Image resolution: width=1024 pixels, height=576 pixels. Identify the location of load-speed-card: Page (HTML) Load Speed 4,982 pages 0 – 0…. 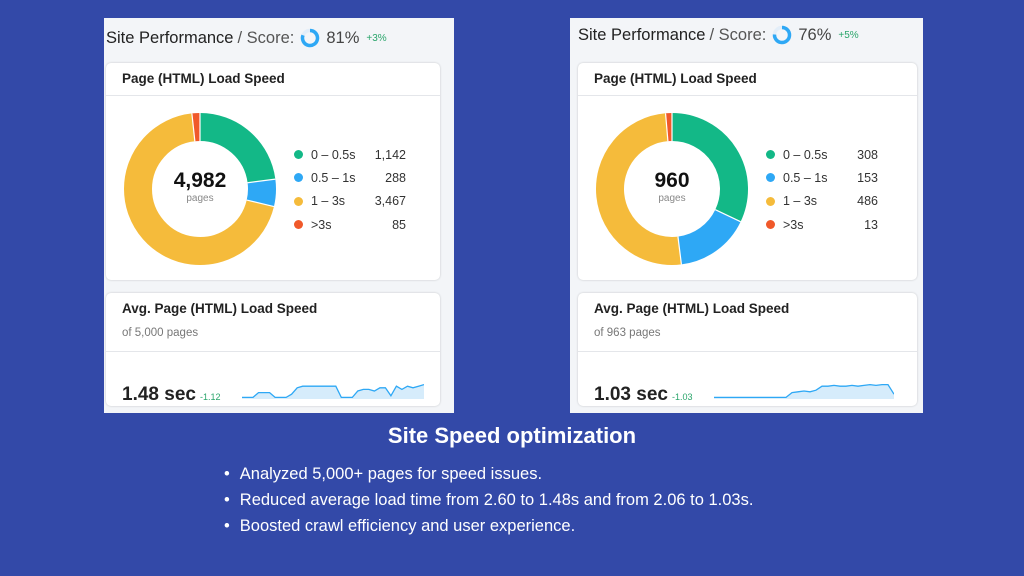
(273, 171).